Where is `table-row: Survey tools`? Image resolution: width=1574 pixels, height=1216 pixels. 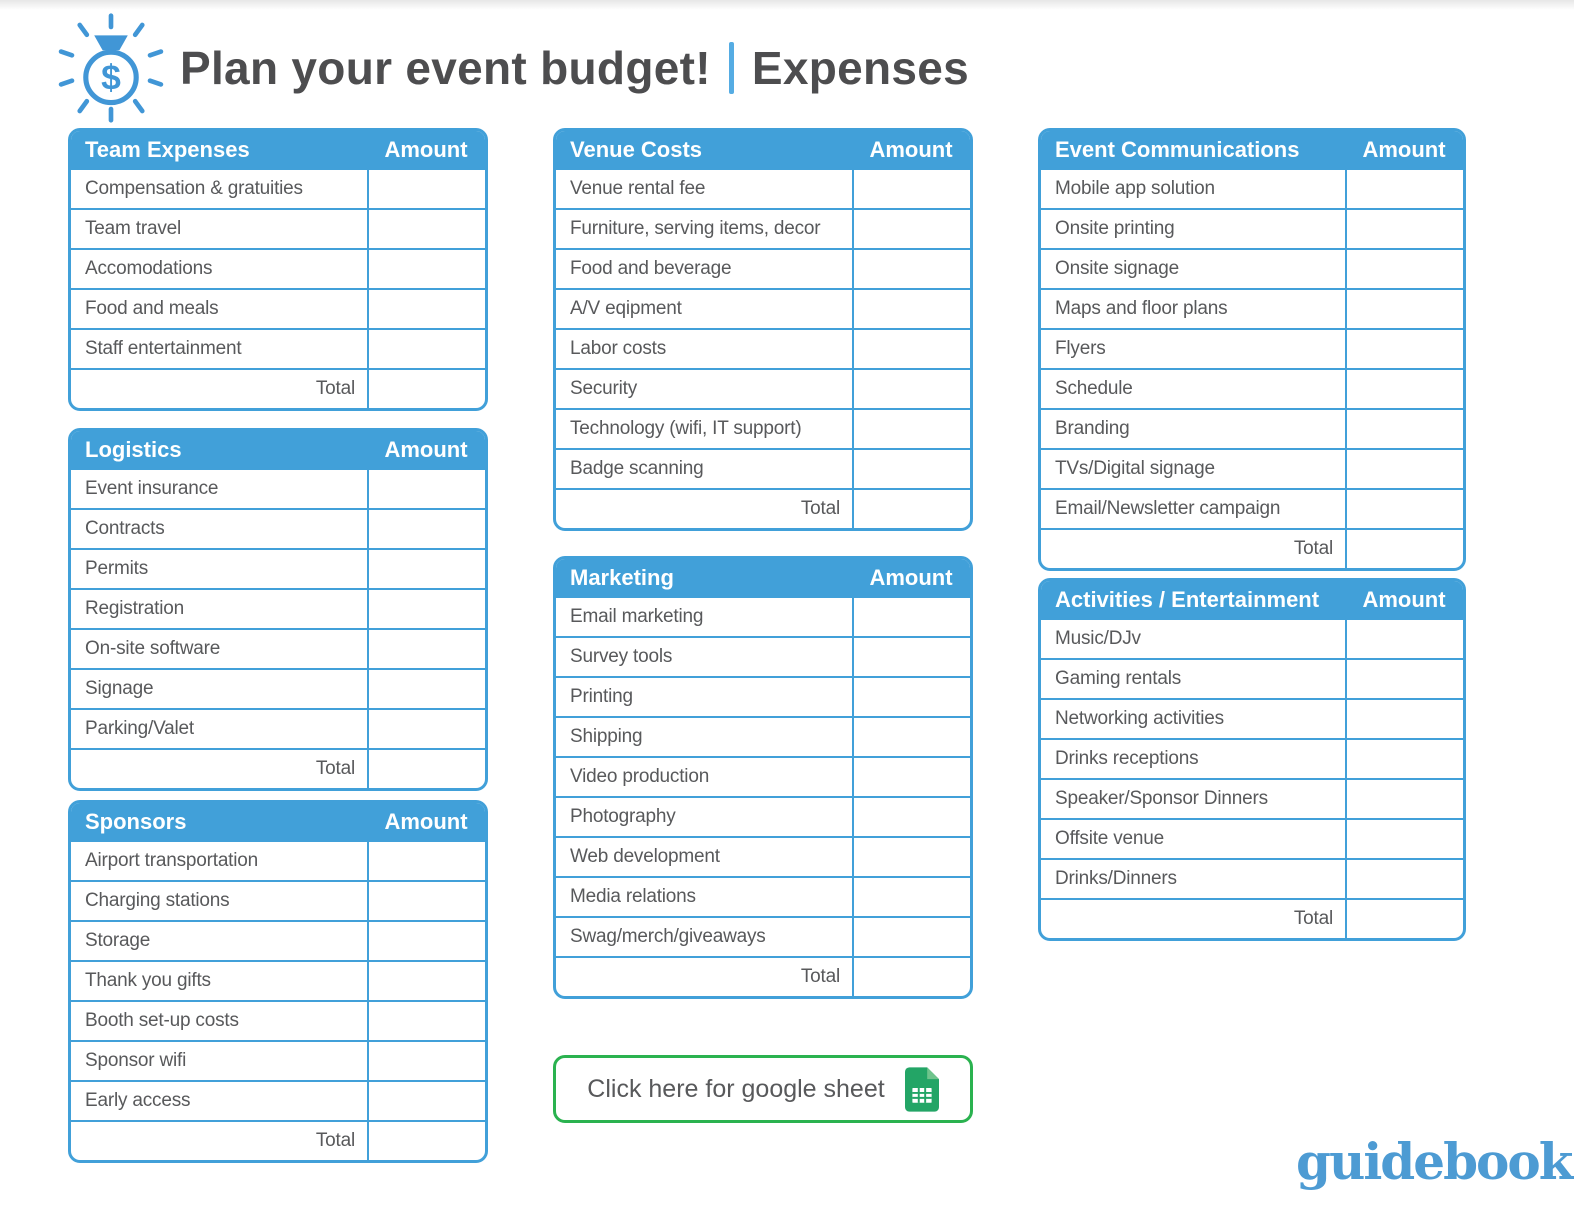
table-row: Survey tools is located at coordinates (763, 656).